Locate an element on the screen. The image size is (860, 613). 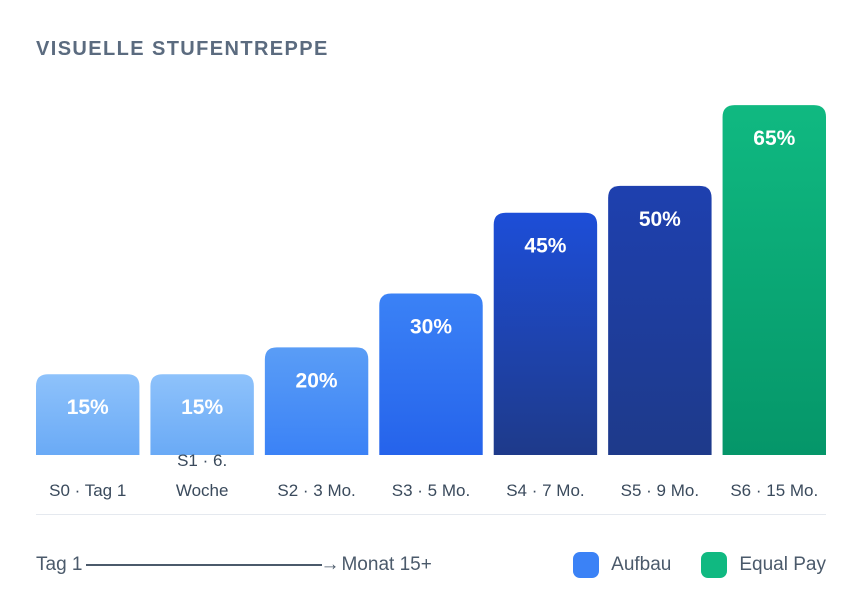
x-tick-label-3: S3 · 5 Mo. is located at coordinates (431, 490).